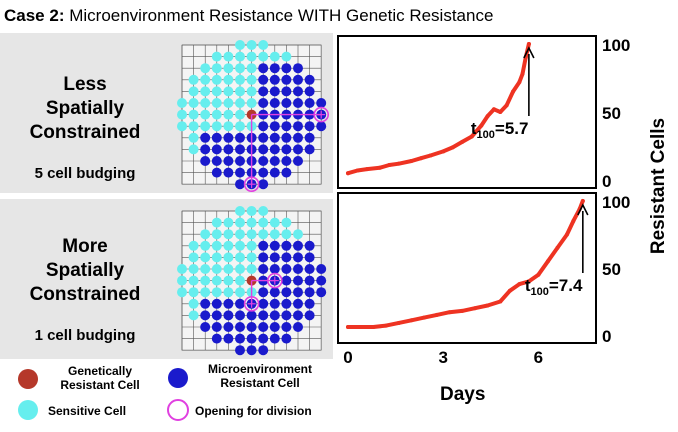 The image size is (678, 432). What do you see at coordinates (500, 130) in the screenshot?
I see `t100-annotation: t100=5.7` at bounding box center [500, 130].